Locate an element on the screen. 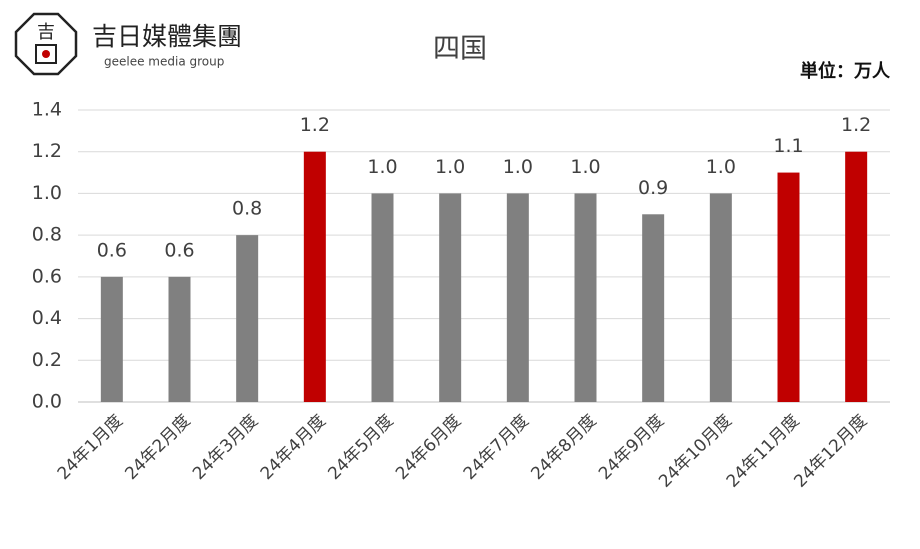 The image size is (920, 549). logo-name: 吉日媒體集團 is located at coordinates (167, 36).